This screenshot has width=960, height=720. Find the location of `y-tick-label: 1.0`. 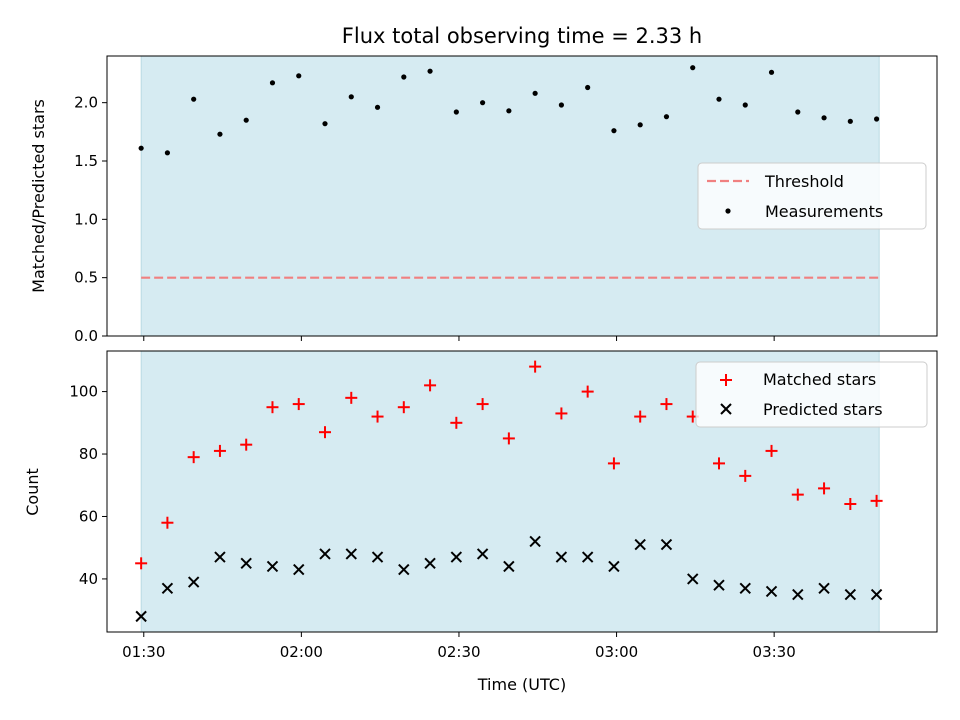

y-tick-label: 1.0 is located at coordinates (86, 219).